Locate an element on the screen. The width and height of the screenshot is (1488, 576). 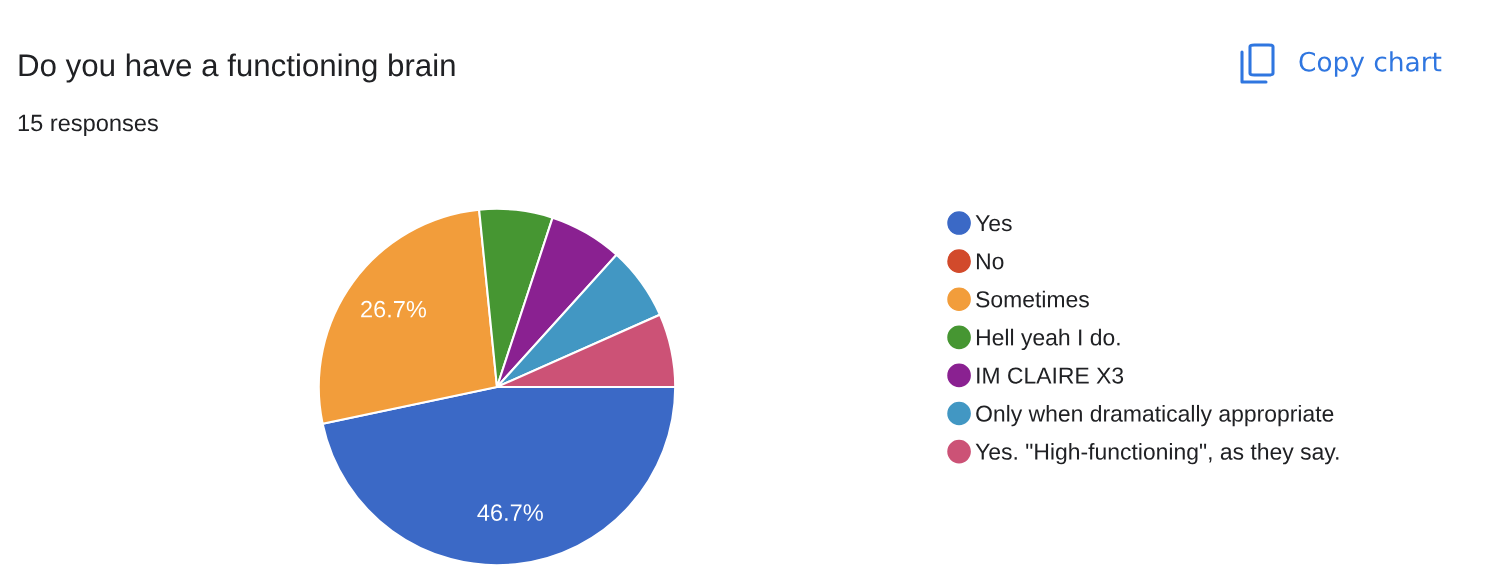
text: Copy chart is located at coordinates (1370, 64).